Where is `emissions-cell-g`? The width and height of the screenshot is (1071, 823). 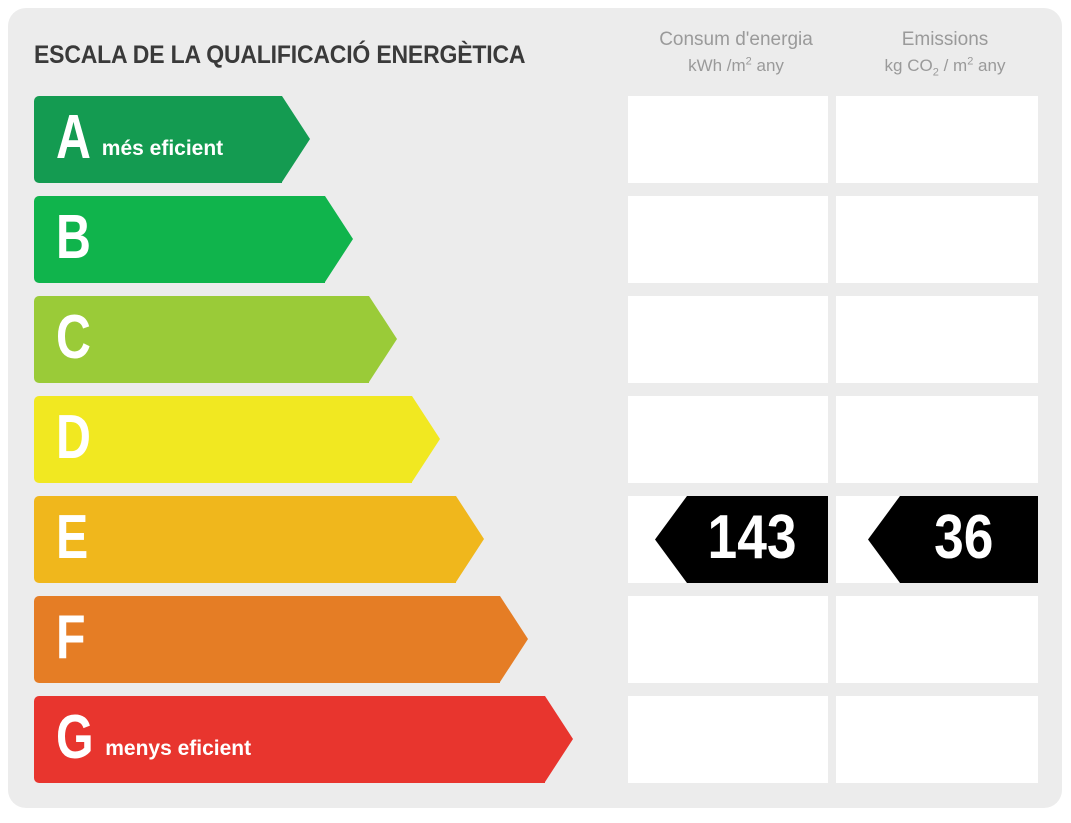 emissions-cell-g is located at coordinates (937, 739).